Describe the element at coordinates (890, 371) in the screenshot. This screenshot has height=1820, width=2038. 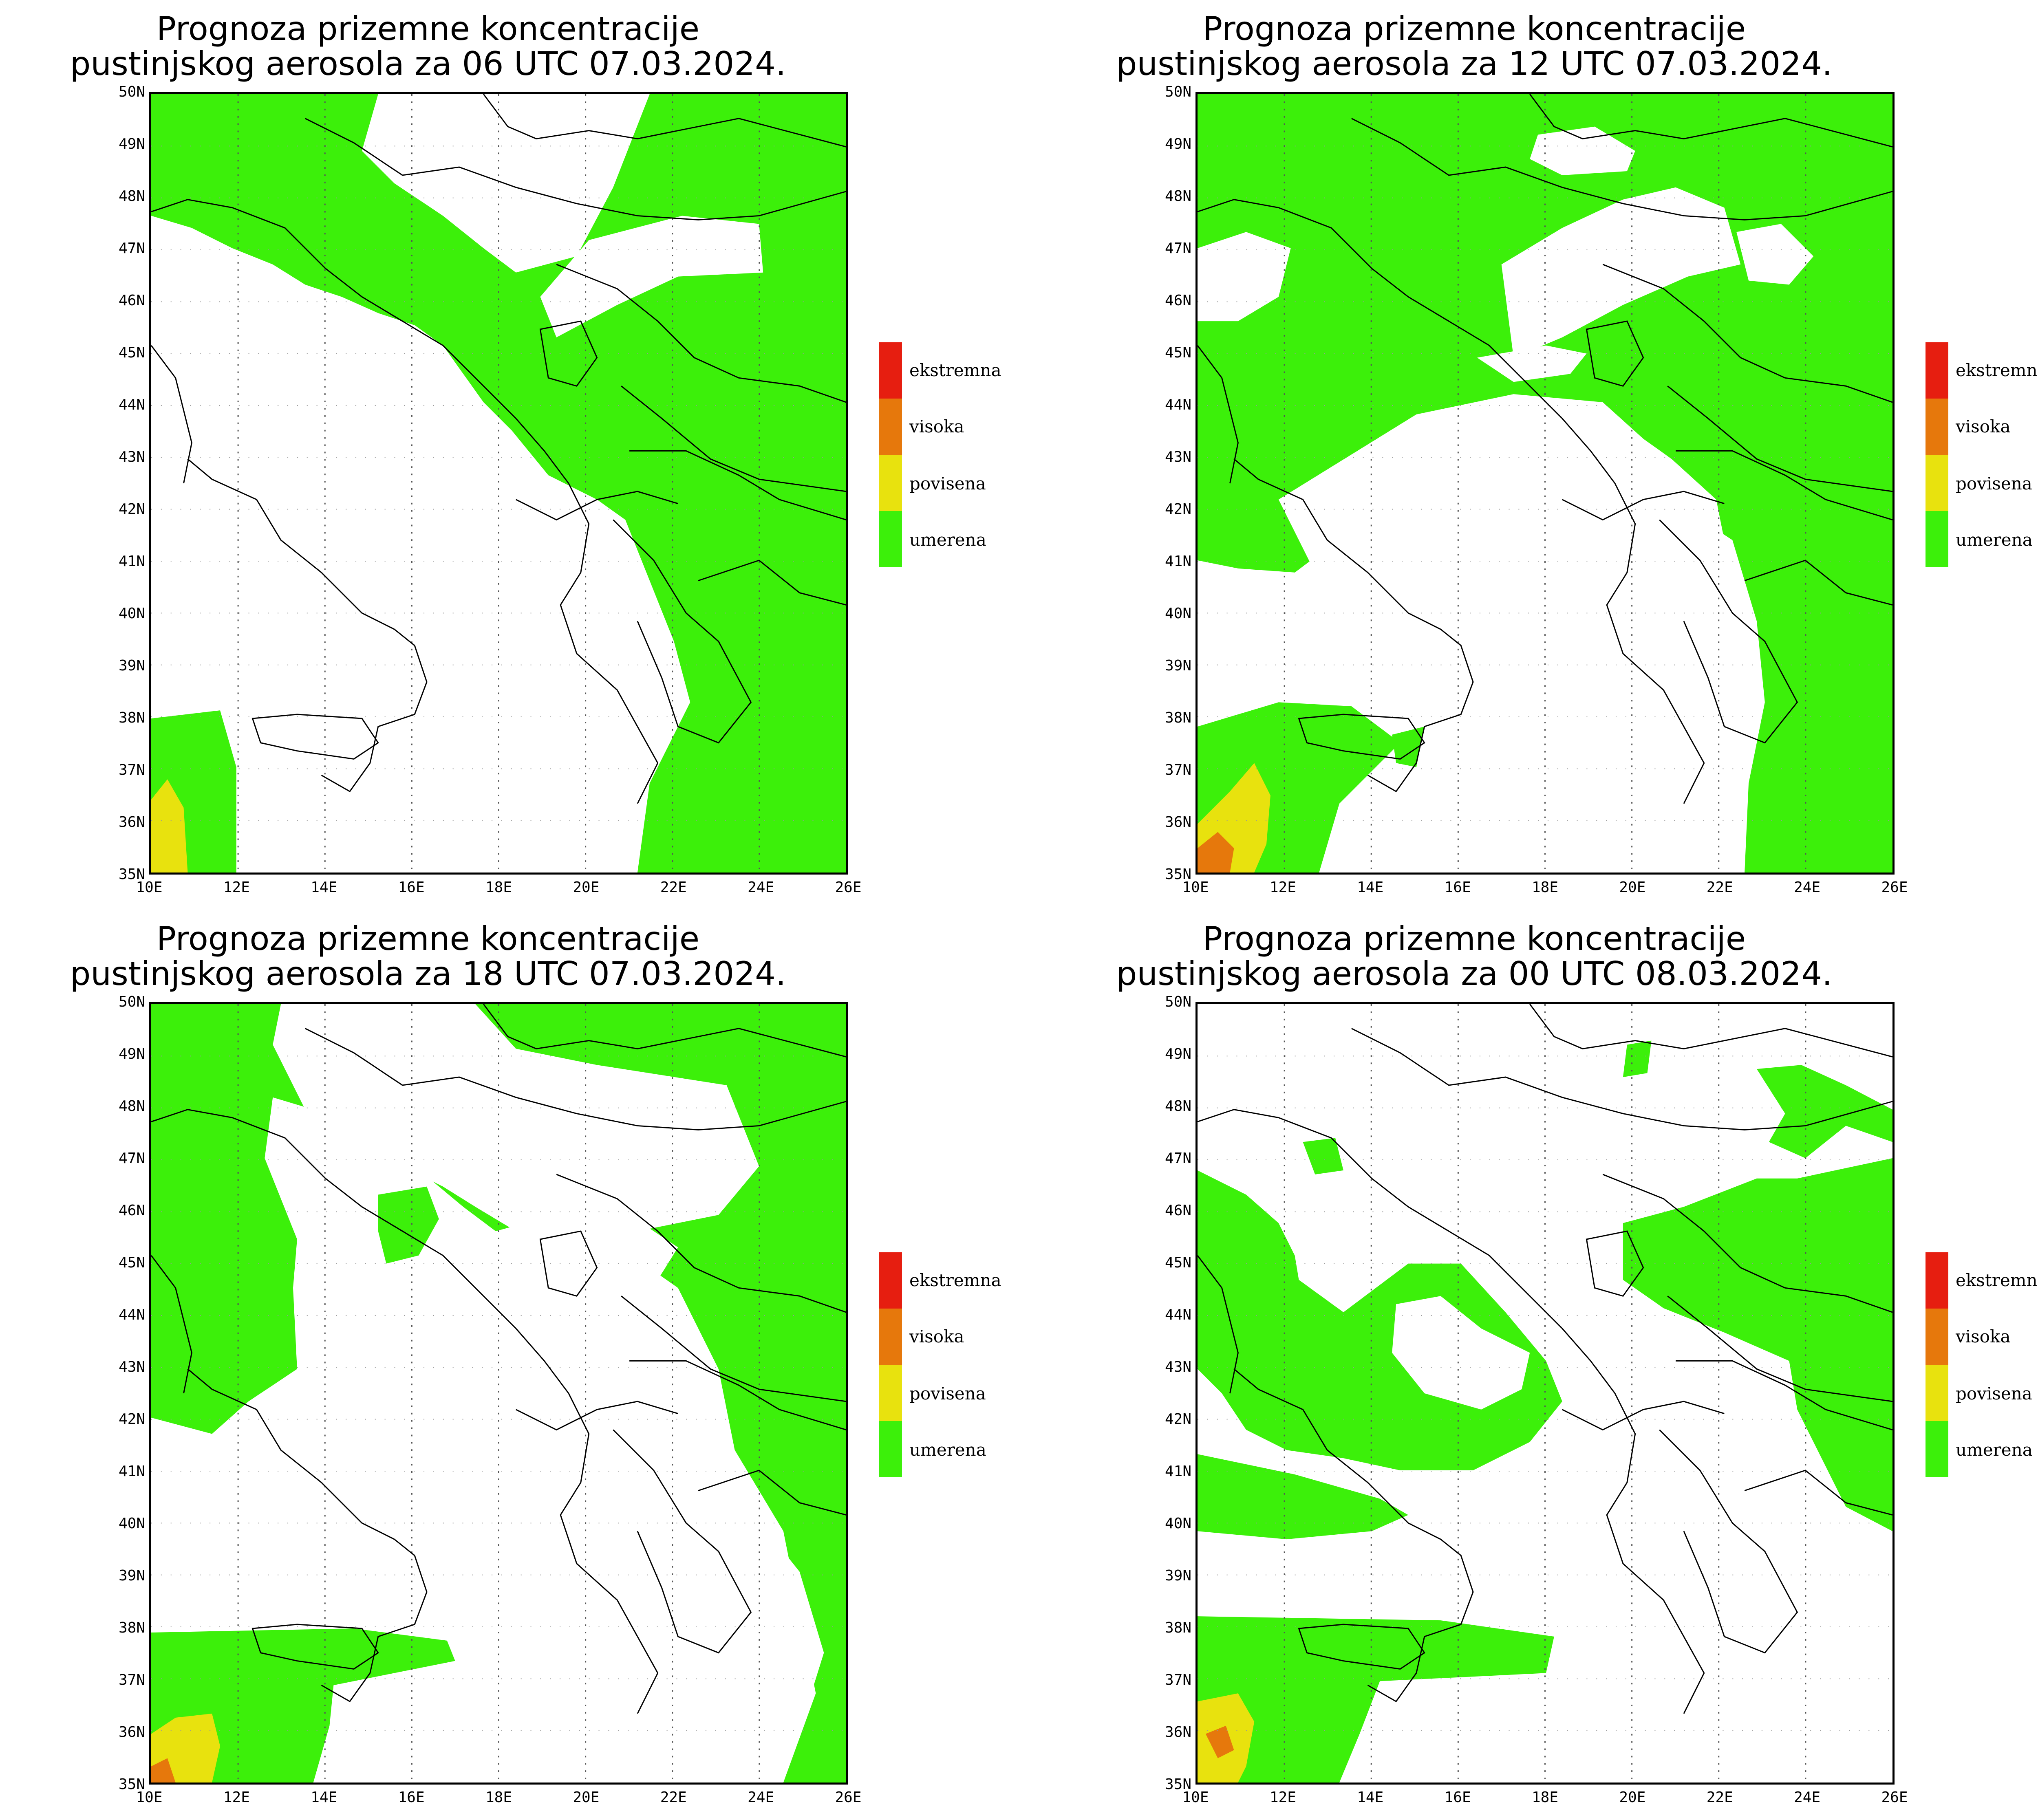
I see `legend-swatch-ekstremna` at that location.